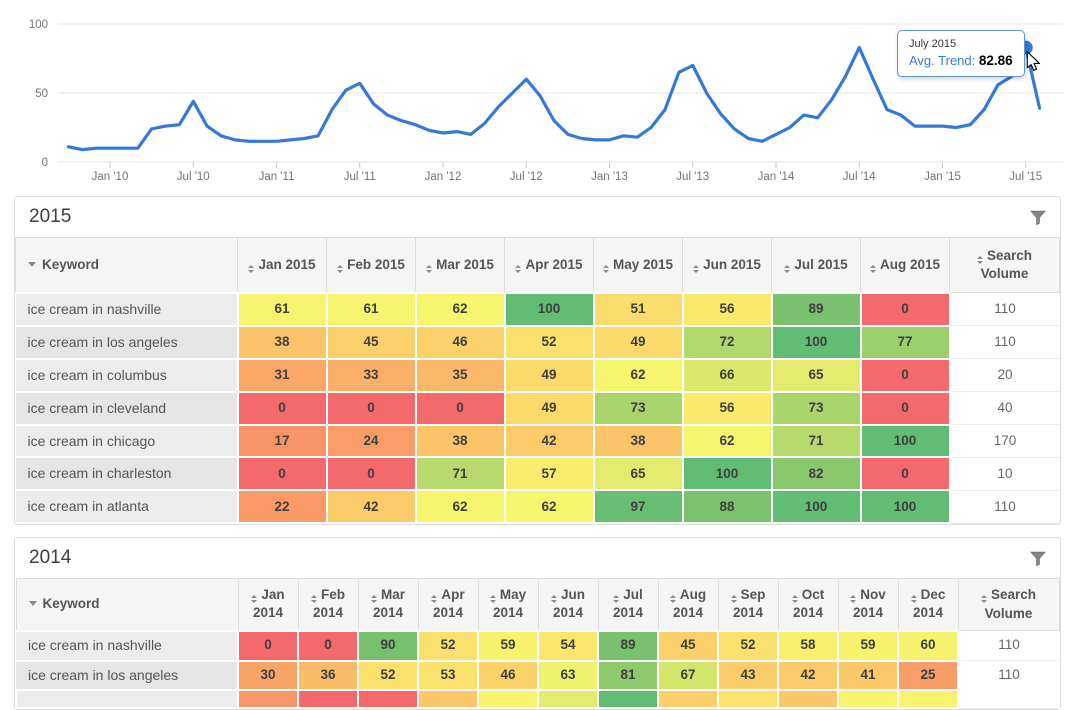 The width and height of the screenshot is (1075, 710). Describe the element at coordinates (628, 605) in the screenshot. I see `month-column-header: Jul 2014` at that location.